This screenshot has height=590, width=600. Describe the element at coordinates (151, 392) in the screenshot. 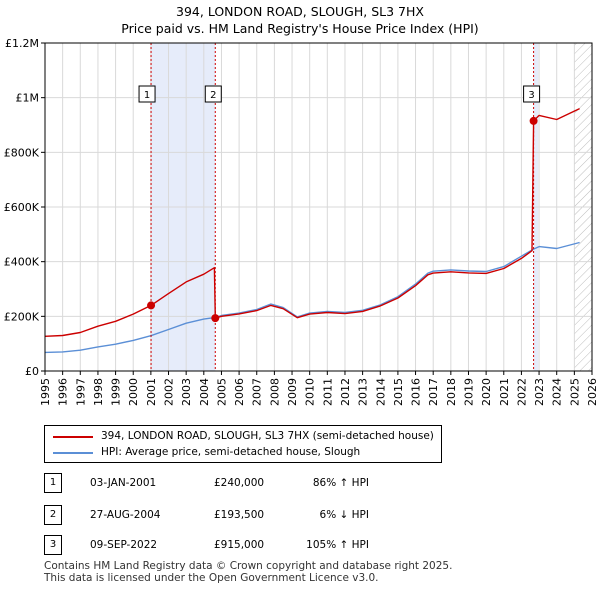

I see `x-tick-label-2001: 2001` at that location.